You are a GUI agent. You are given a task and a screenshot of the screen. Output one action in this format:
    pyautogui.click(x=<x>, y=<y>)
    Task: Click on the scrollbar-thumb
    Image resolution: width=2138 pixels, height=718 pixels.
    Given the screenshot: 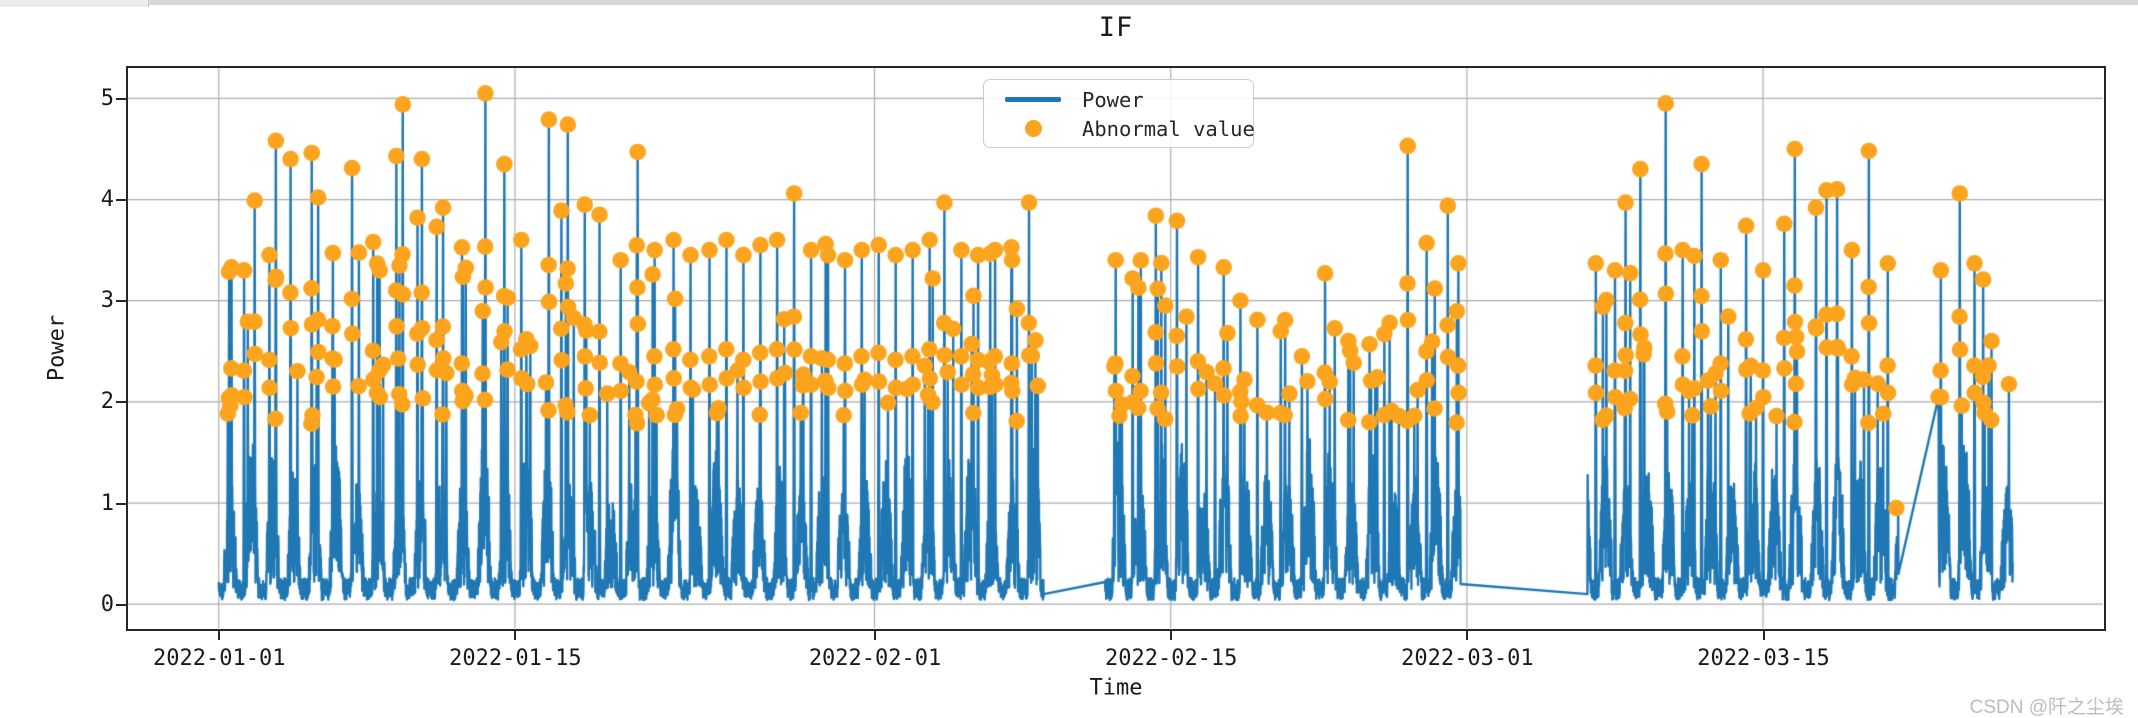 What is the action you would take?
    pyautogui.click(x=74, y=3)
    